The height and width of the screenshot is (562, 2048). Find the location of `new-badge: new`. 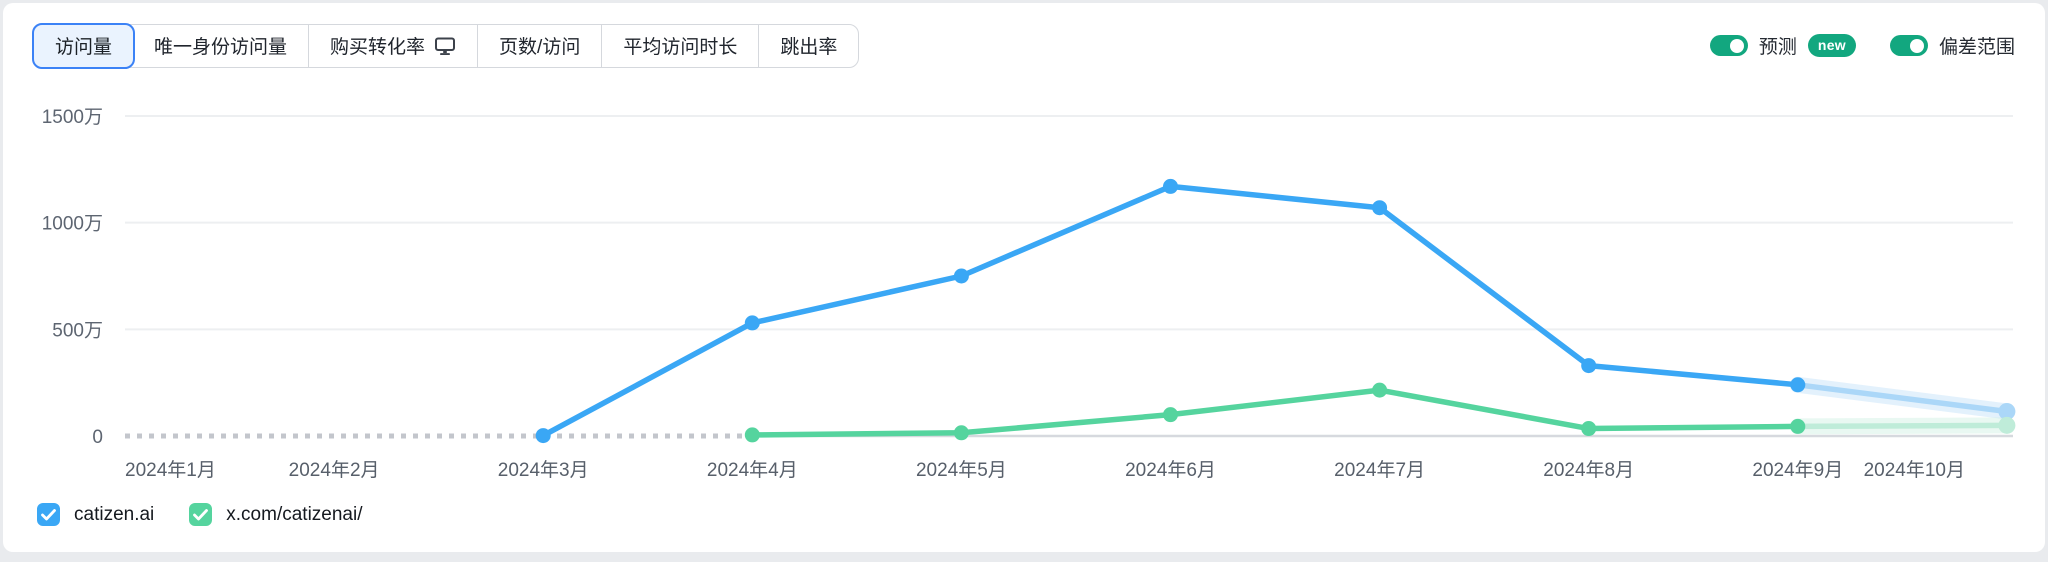

new-badge: new is located at coordinates (1831, 45).